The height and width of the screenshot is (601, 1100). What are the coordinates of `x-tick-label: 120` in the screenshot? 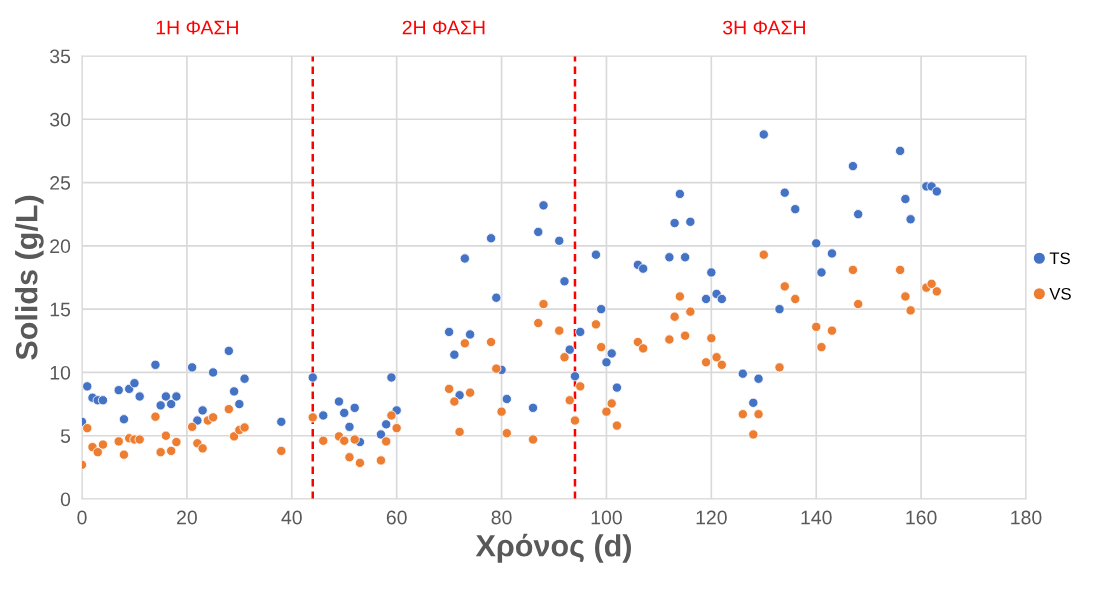 It's located at (711, 517).